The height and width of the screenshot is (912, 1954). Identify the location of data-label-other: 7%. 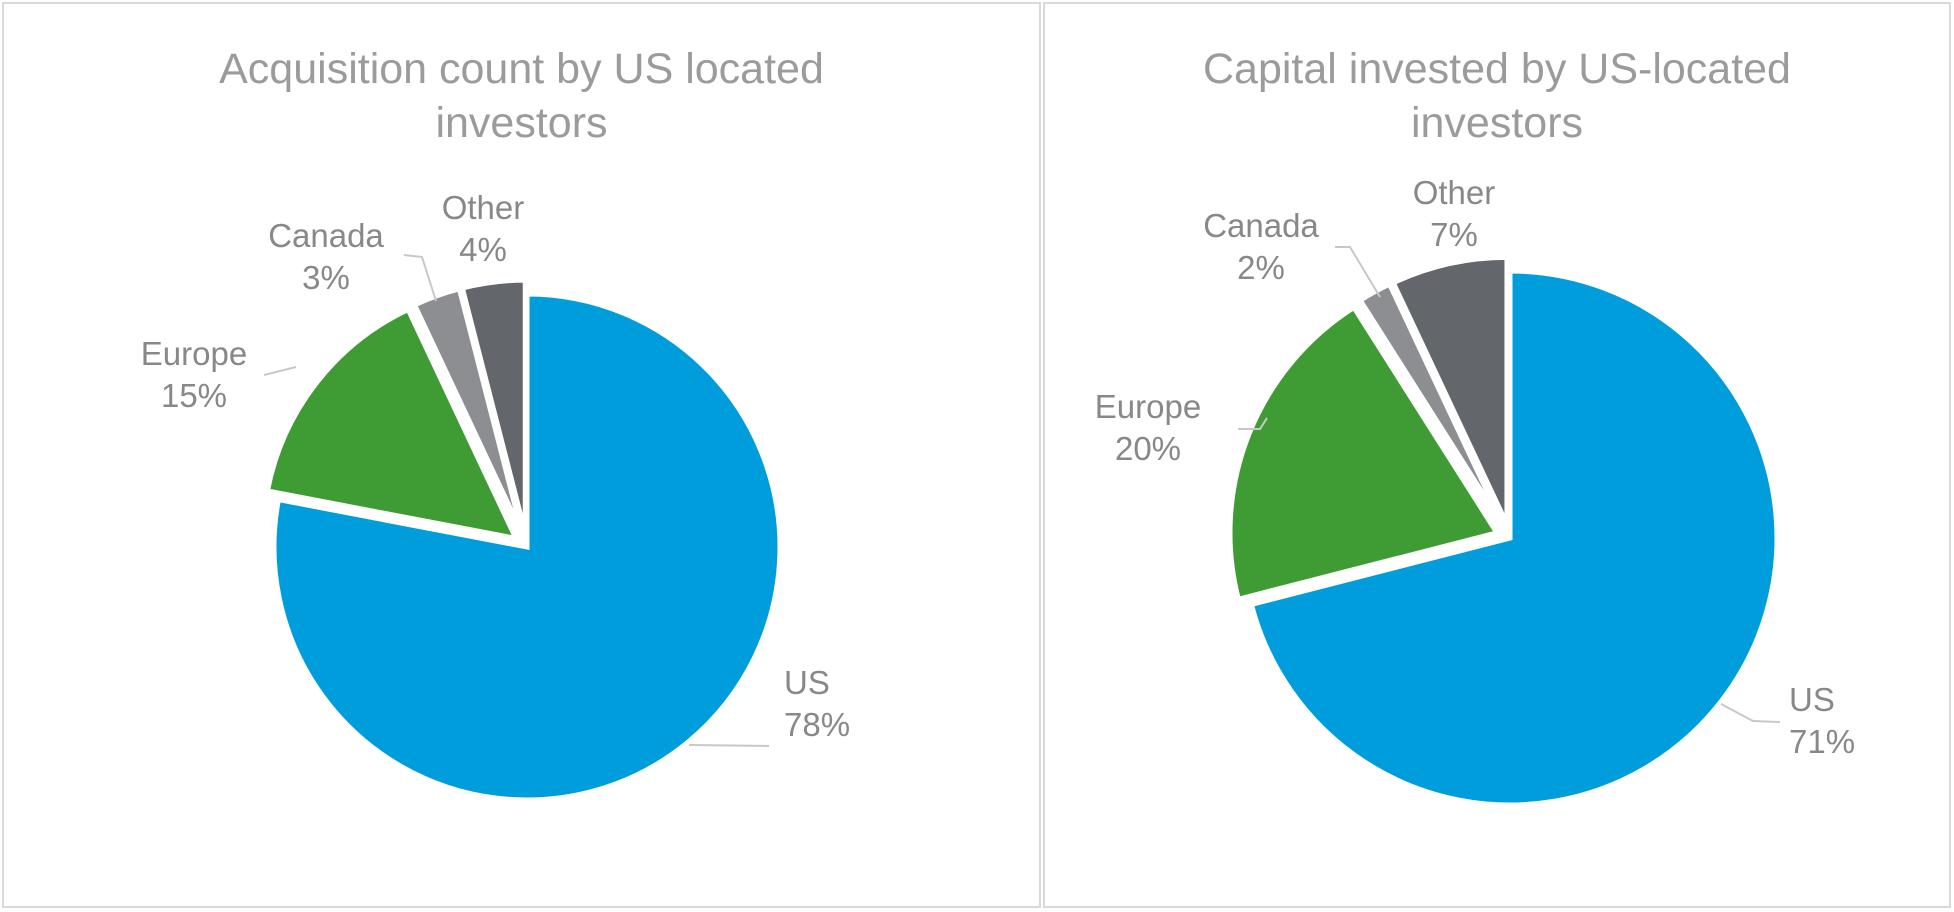
(1454, 234).